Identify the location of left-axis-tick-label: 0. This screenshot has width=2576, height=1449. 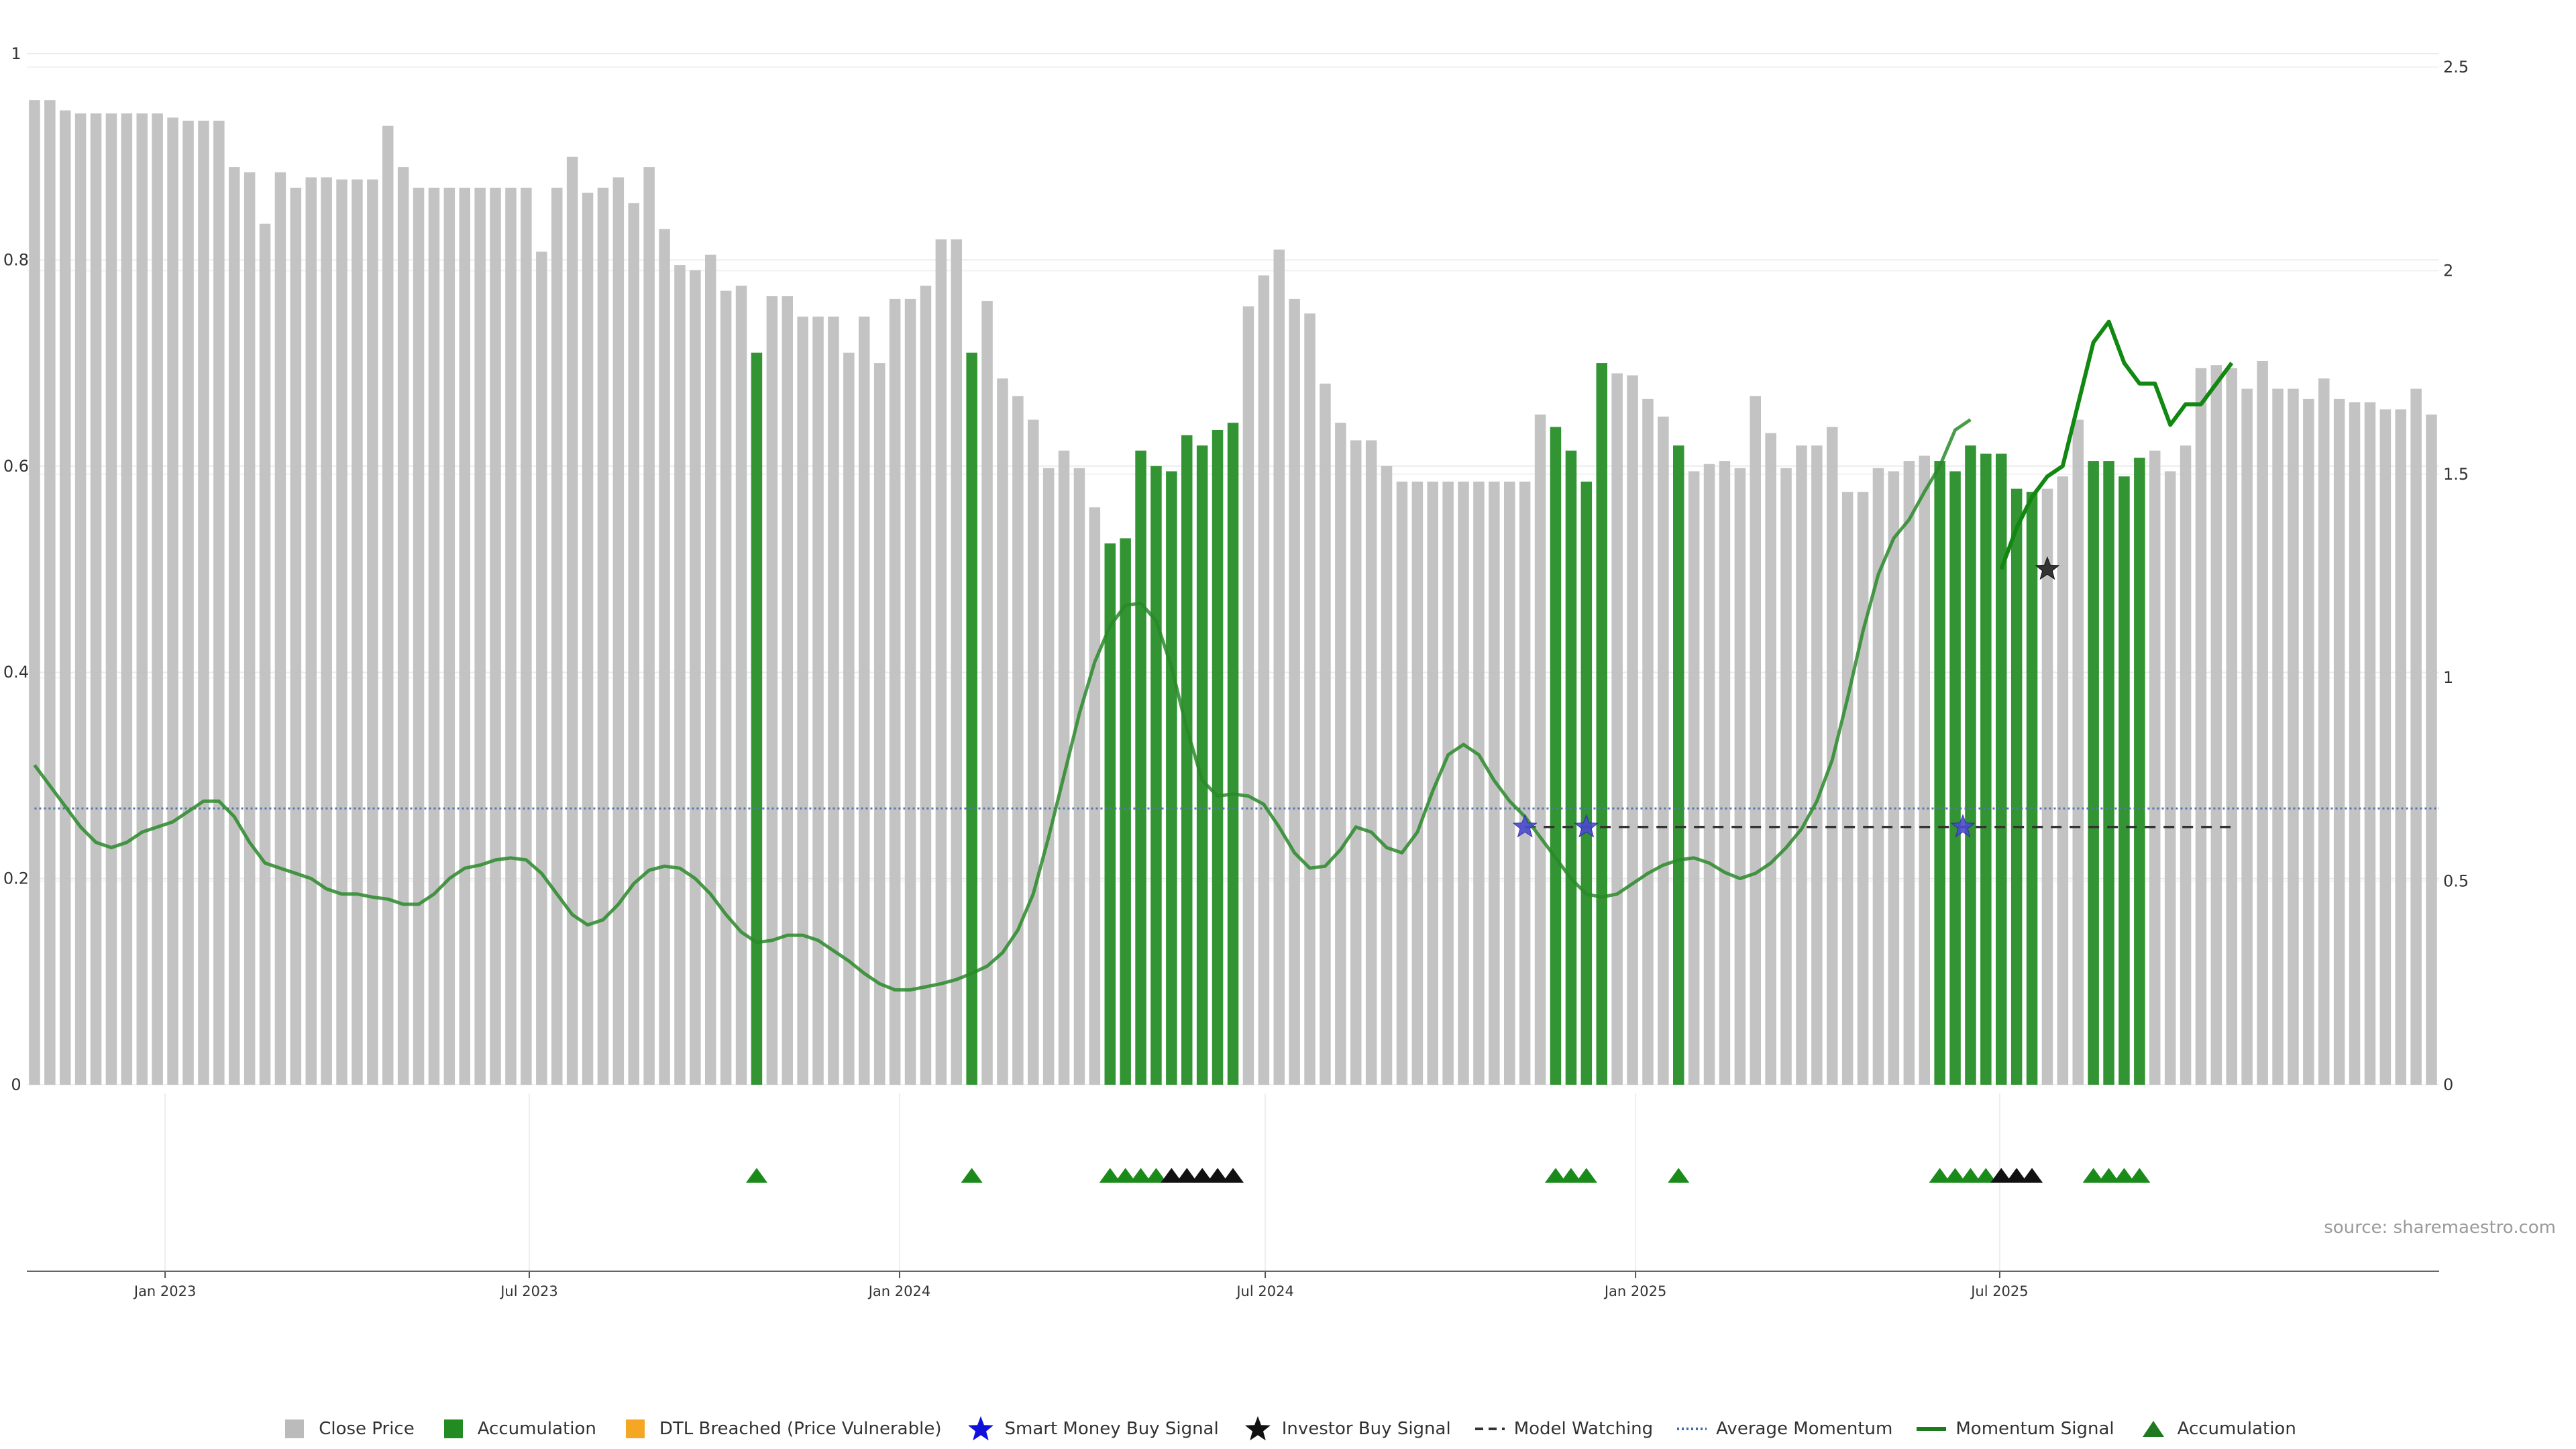
(16, 1084).